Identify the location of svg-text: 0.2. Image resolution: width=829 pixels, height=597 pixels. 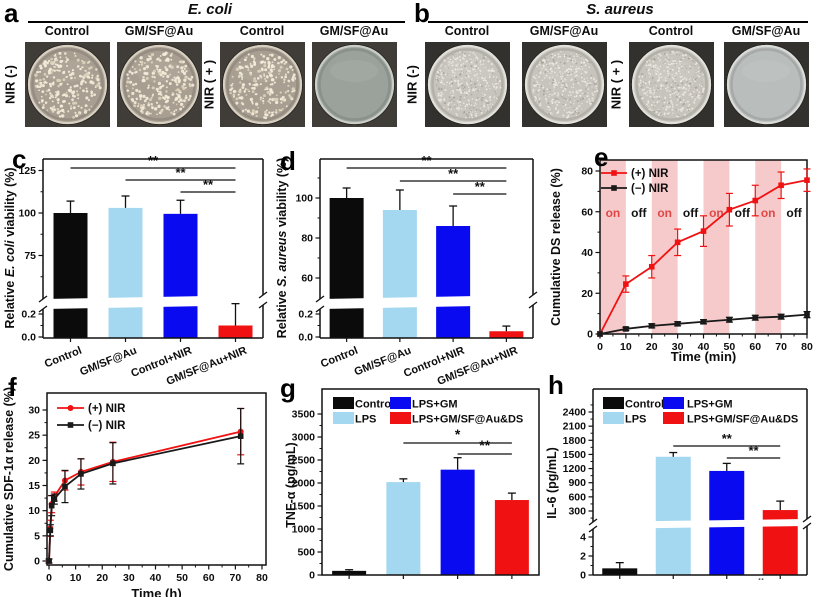
(28, 315).